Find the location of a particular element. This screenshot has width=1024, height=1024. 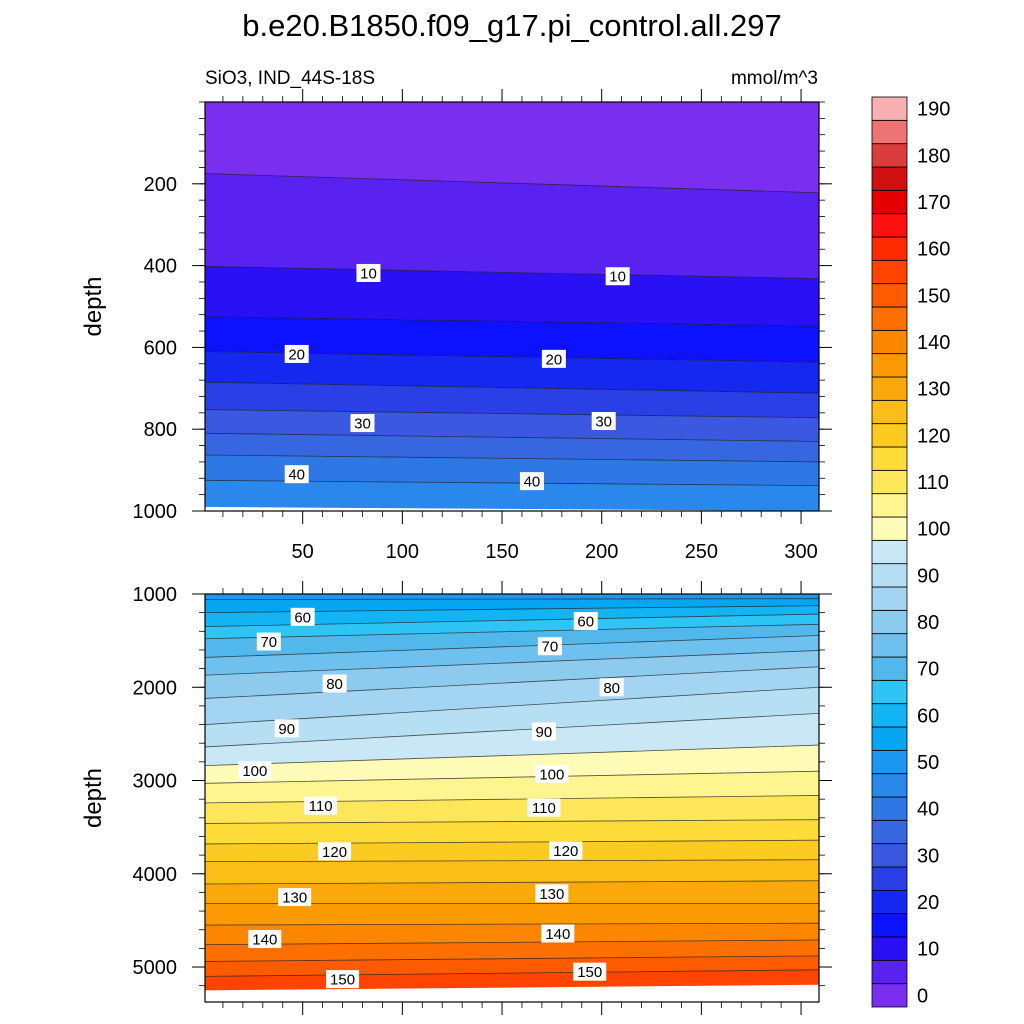

contour-label-text: 40 is located at coordinates (532, 482).